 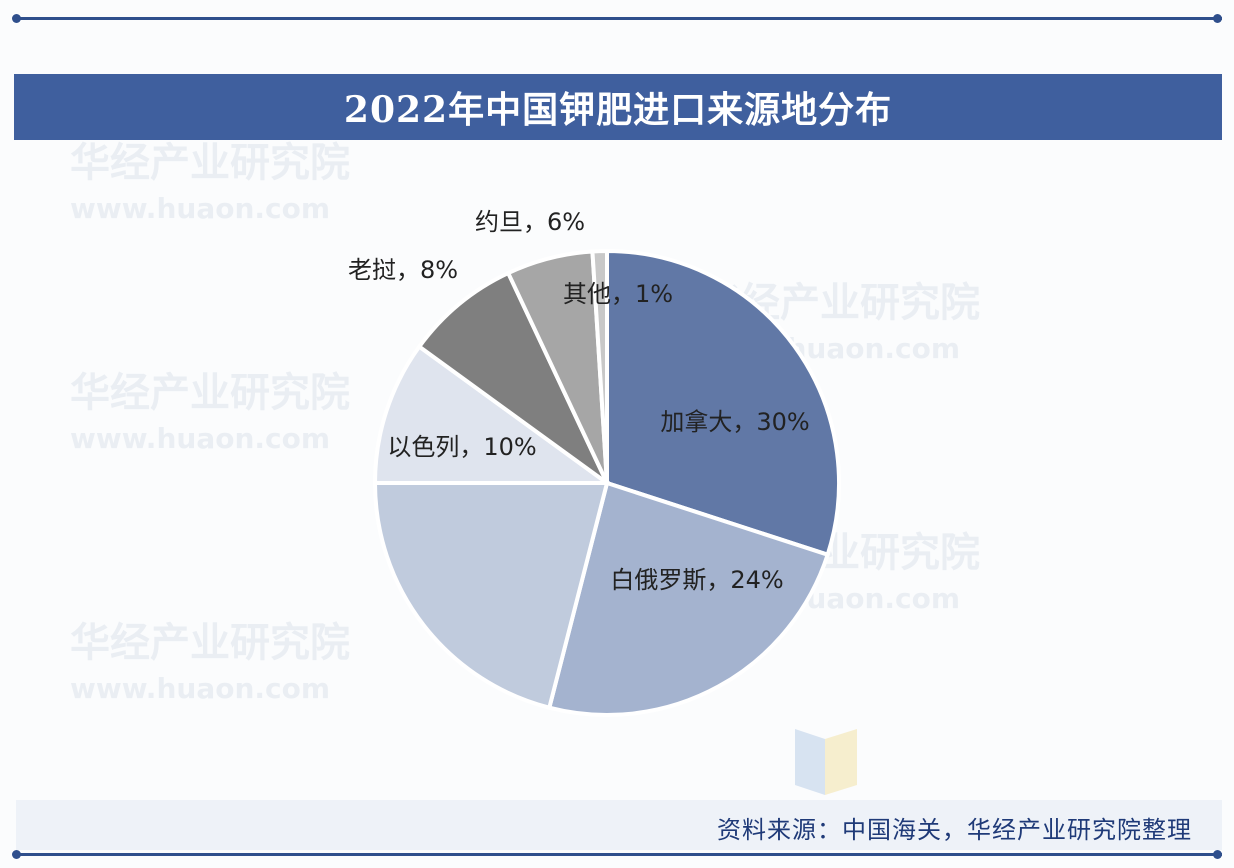 What do you see at coordinates (1217, 854) in the screenshot?
I see `frame-dot-bottom-right` at bounding box center [1217, 854].